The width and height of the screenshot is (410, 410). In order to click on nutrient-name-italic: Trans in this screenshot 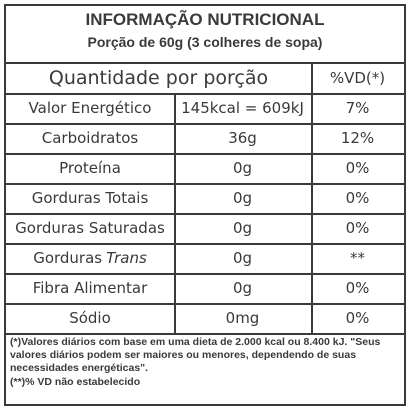, I will do `click(126, 258)`.